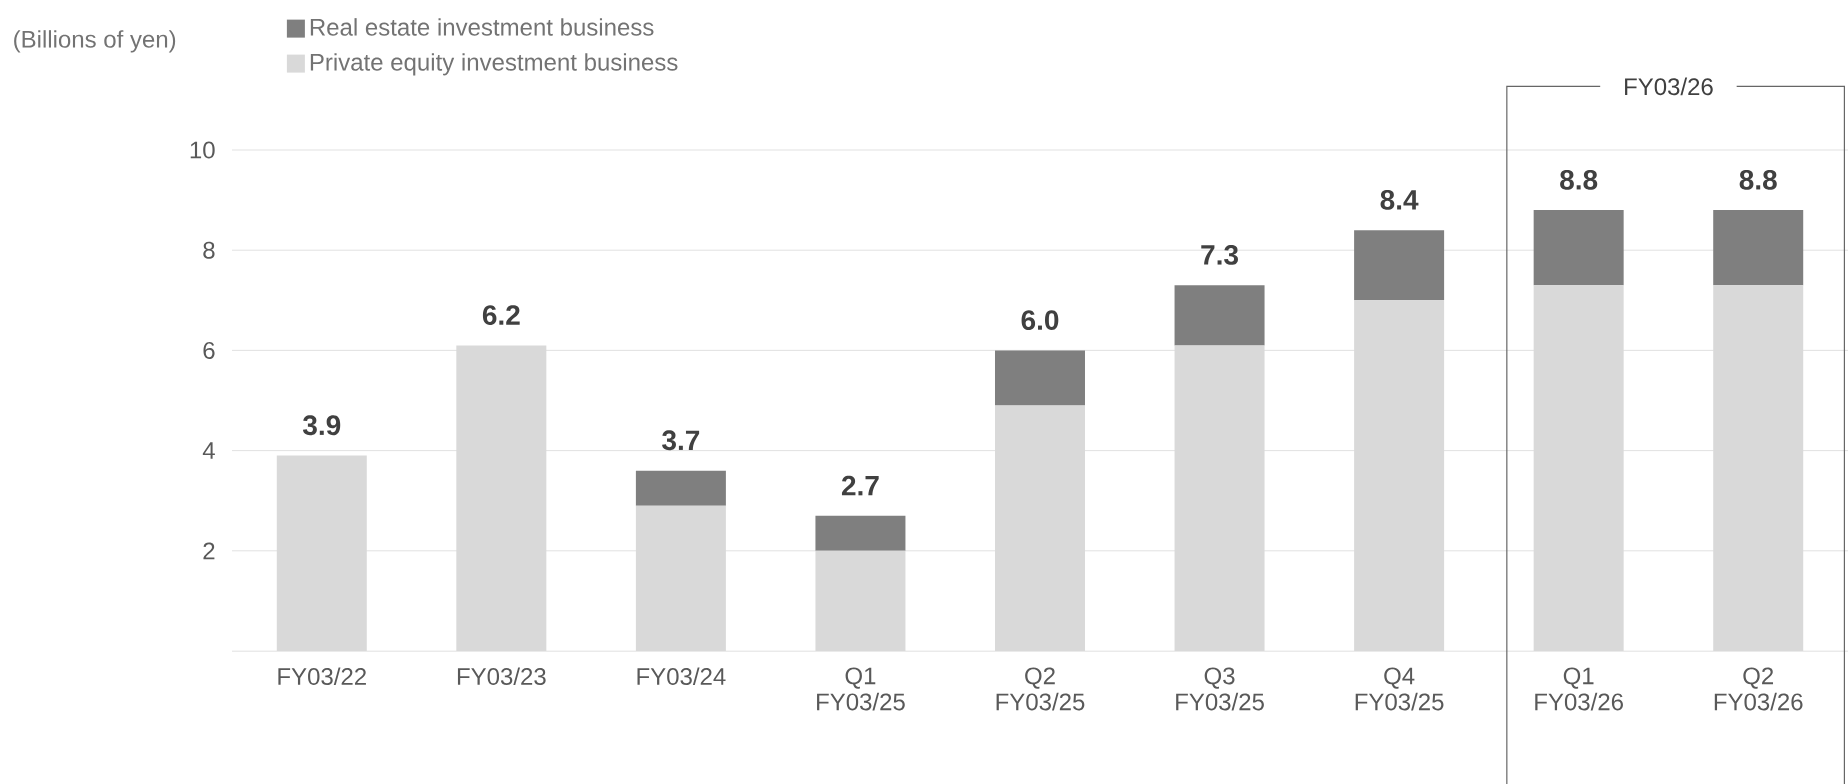 The image size is (1848, 784). I want to click on x-tick-label: Q4 FY03/25, so click(1399, 689).